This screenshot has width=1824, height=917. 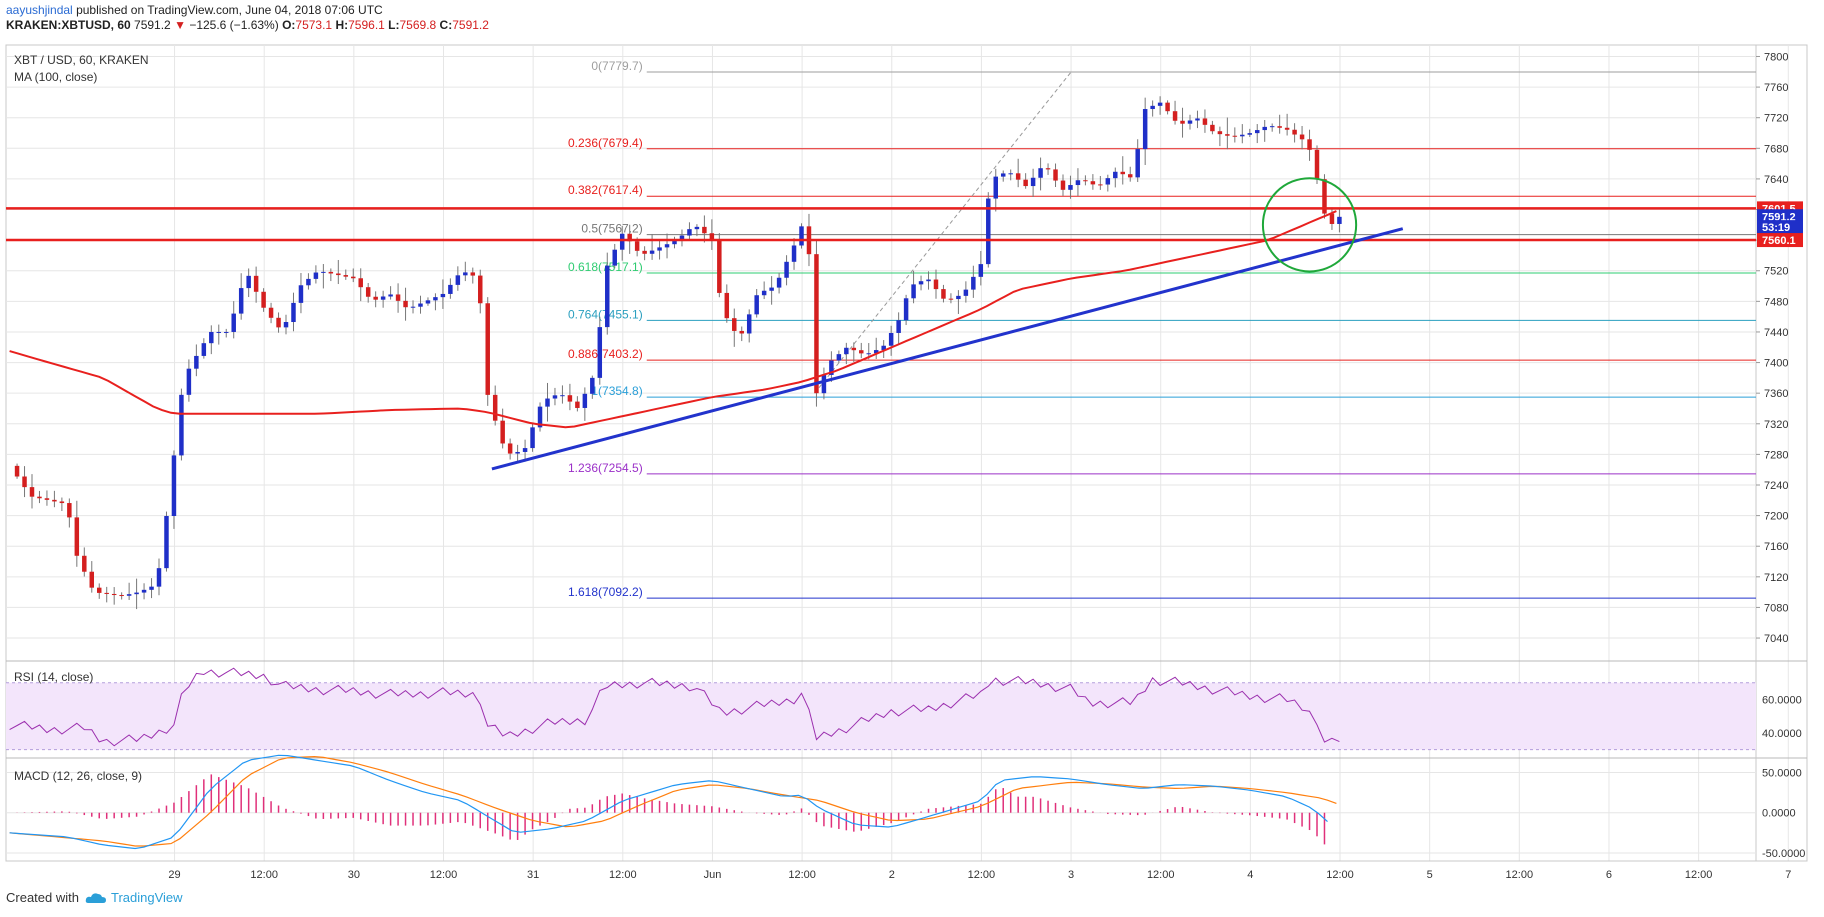 What do you see at coordinates (605, 592) in the screenshot?
I see `fib-level-label: 1.618(7092.2)` at bounding box center [605, 592].